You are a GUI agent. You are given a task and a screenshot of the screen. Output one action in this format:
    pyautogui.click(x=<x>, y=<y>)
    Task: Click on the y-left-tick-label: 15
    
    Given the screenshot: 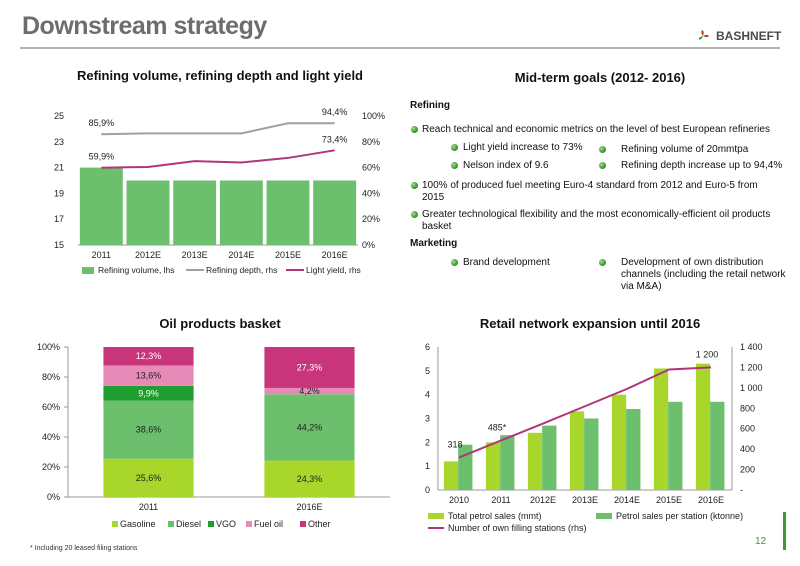 What is the action you would take?
    pyautogui.click(x=59, y=245)
    